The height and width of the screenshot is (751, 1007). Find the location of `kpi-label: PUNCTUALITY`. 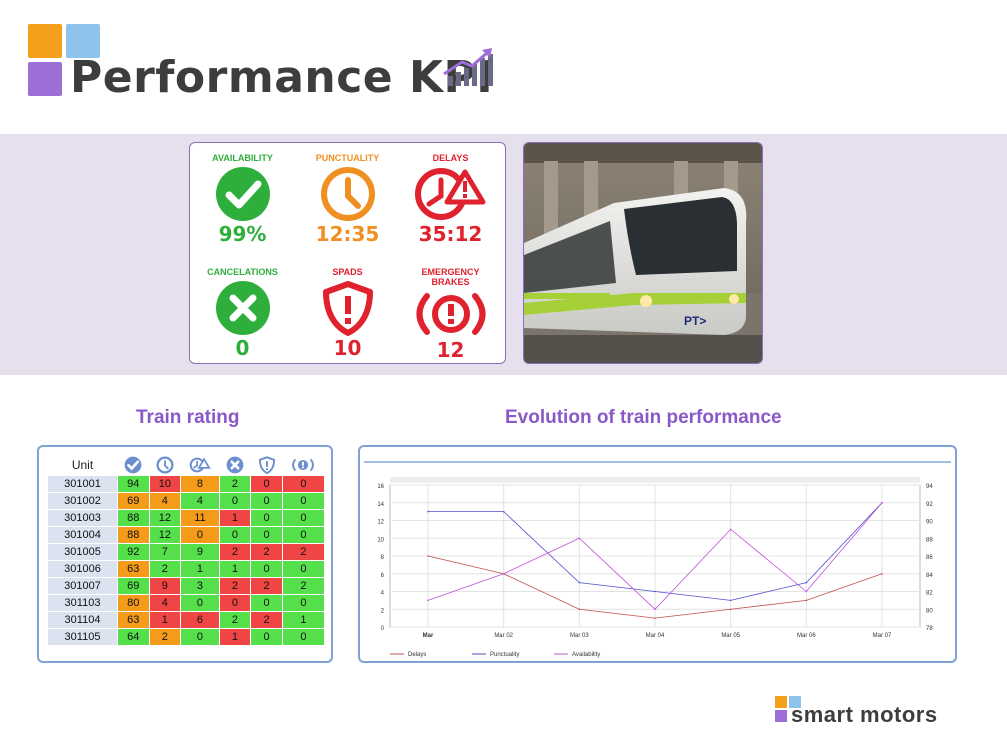

kpi-label: PUNCTUALITY is located at coordinates (347, 158).